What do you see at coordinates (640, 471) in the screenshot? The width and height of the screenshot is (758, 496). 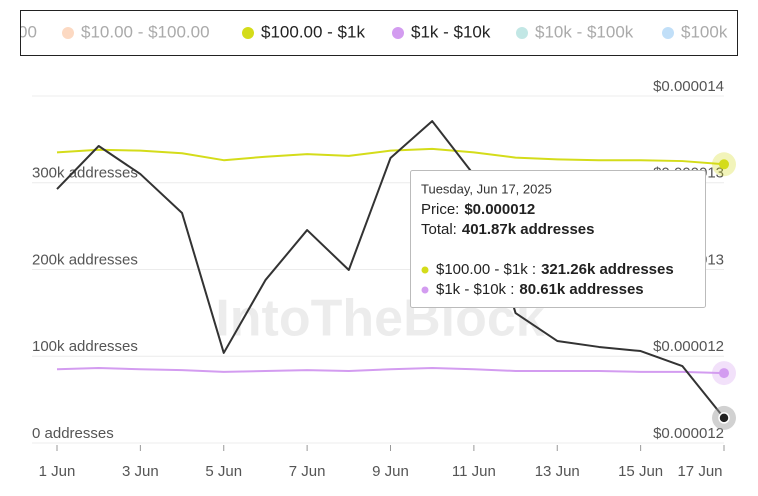 I see `x-tick-label: 15 Jun` at bounding box center [640, 471].